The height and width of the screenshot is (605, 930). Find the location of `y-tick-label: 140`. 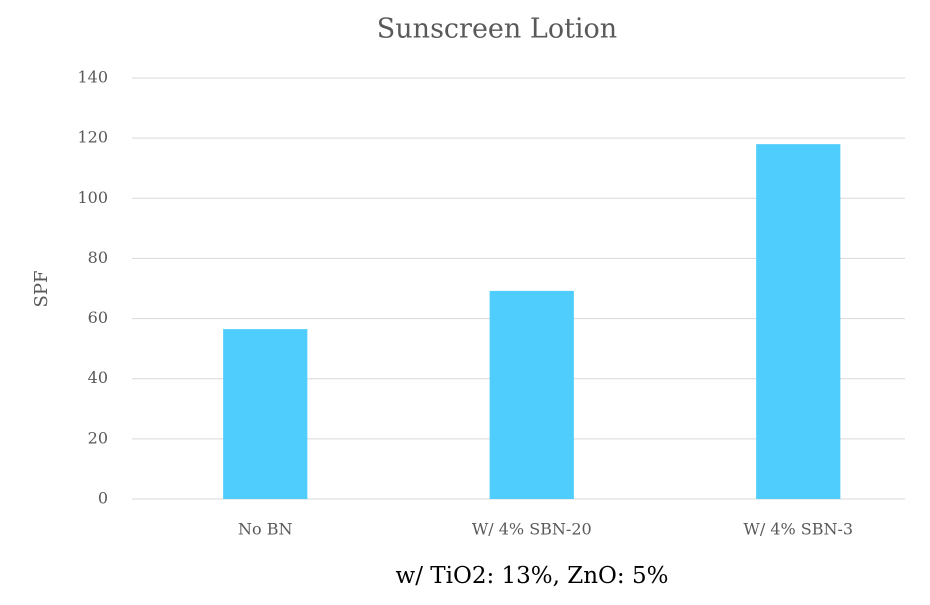

y-tick-label: 140 is located at coordinates (92, 77).